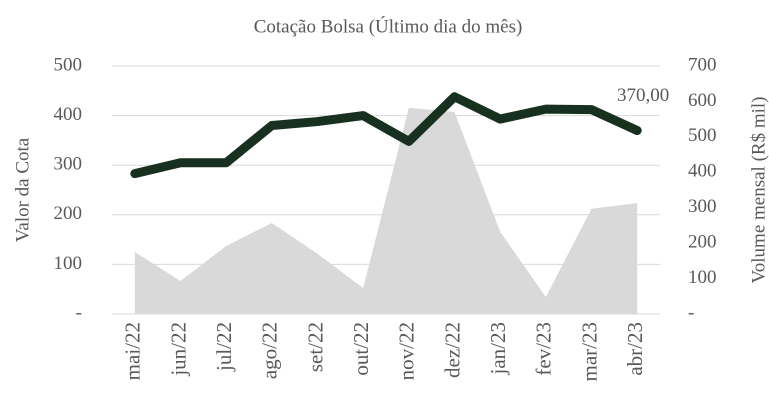 The width and height of the screenshot is (769, 414). What do you see at coordinates (702, 135) in the screenshot?
I see `y2-tick-label: 500` at bounding box center [702, 135].